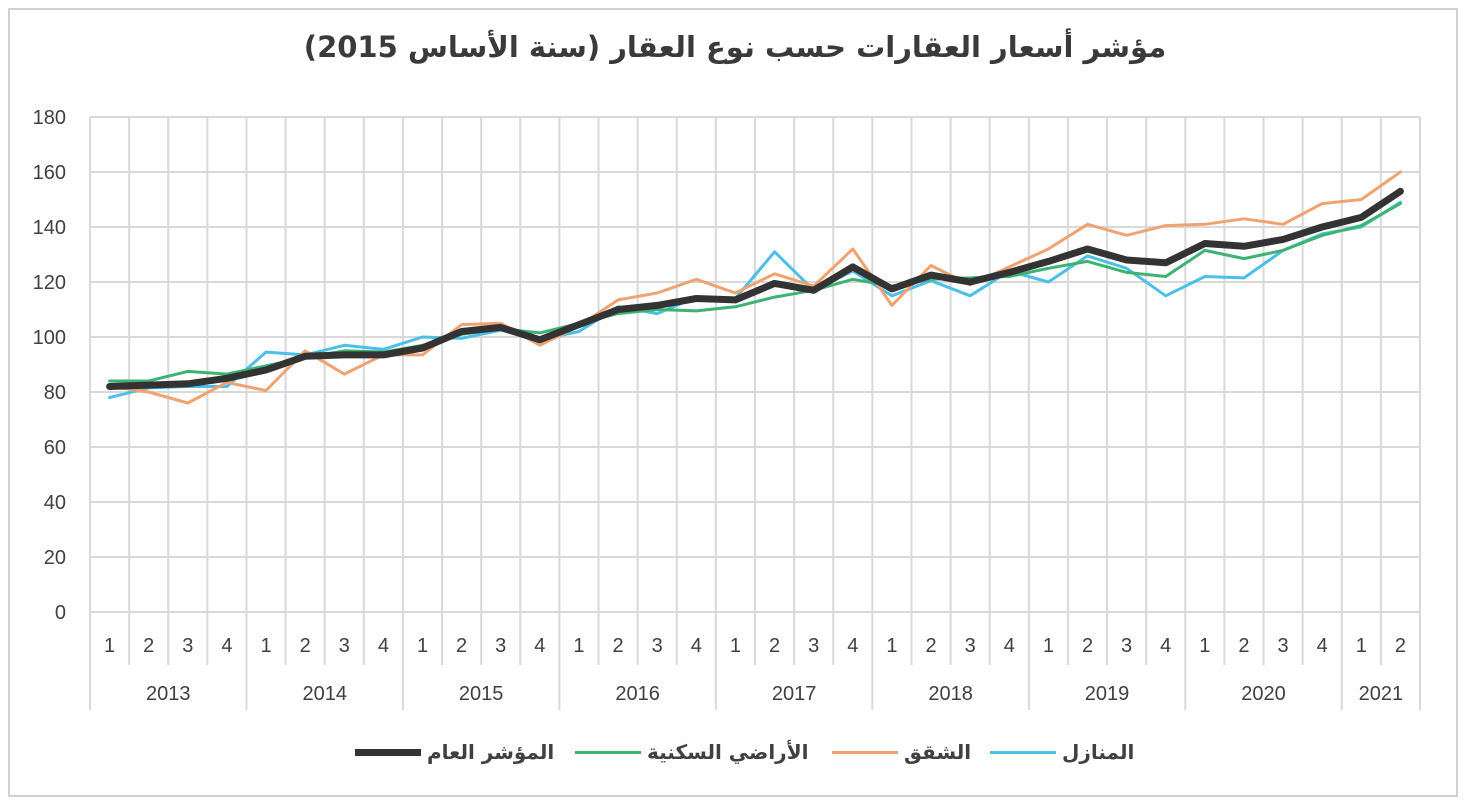  I want to click on legend-label: الشقق, so click(938, 752).